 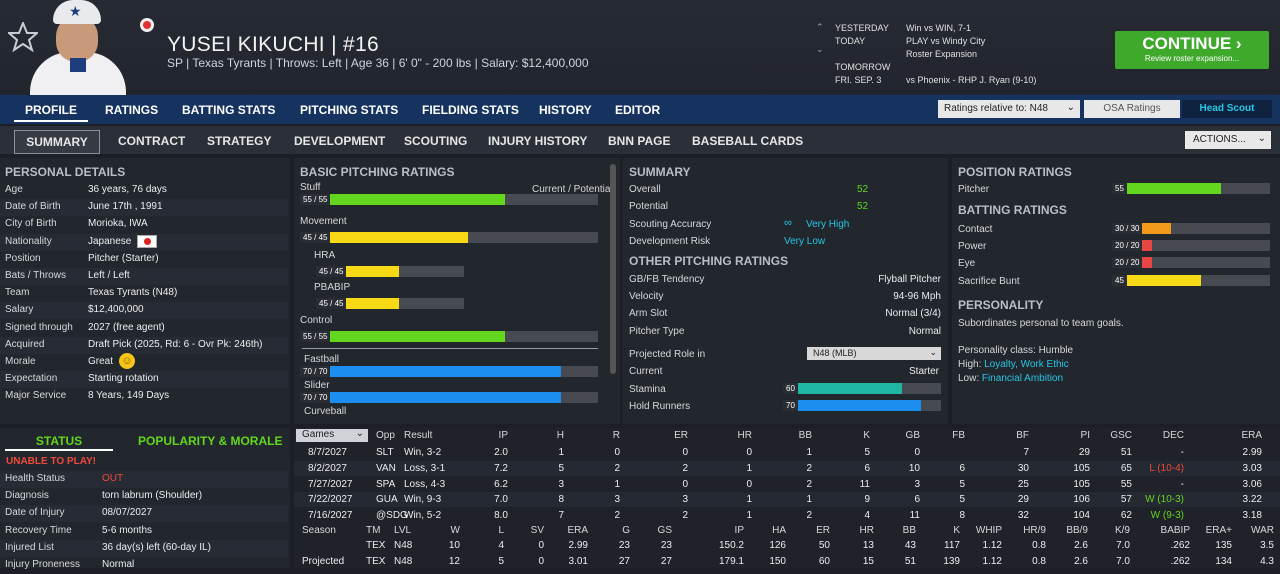 What do you see at coordinates (992, 561) in the screenshot?
I see `season-cell: 1.12` at bounding box center [992, 561].